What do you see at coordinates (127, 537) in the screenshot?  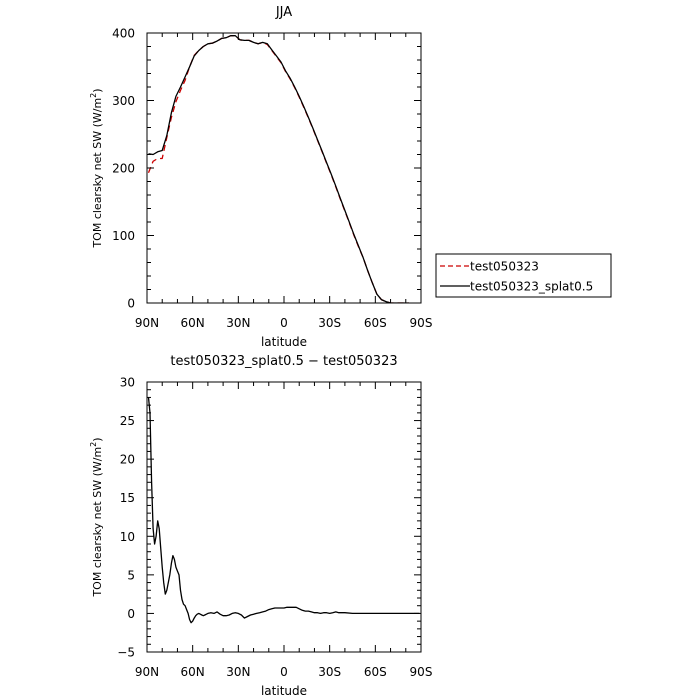 I see `y-tick-label: 10` at bounding box center [127, 537].